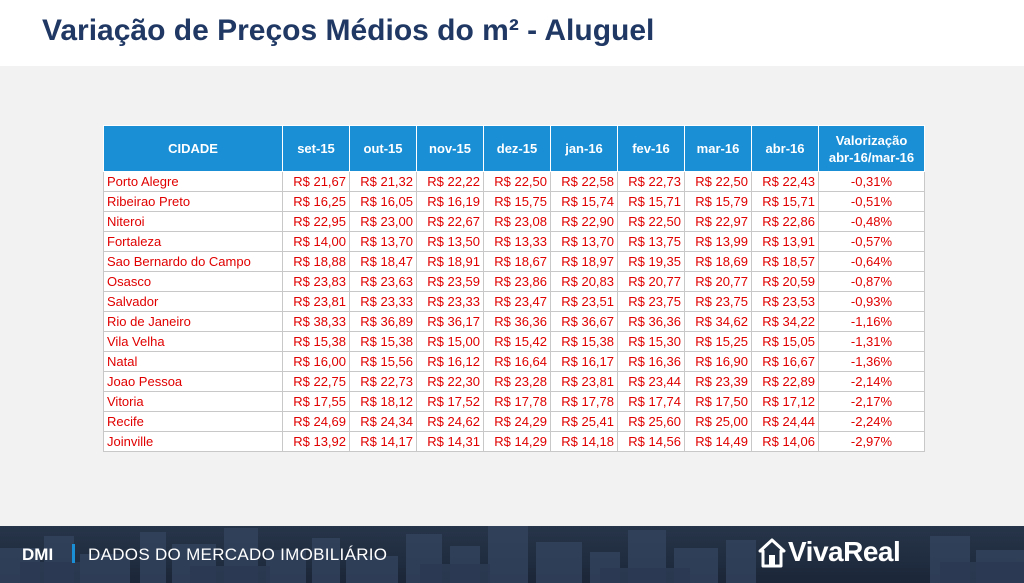  Describe the element at coordinates (871, 148) in the screenshot. I see `column-header-valorizacao: Valorização abr-16/mar-16` at that location.